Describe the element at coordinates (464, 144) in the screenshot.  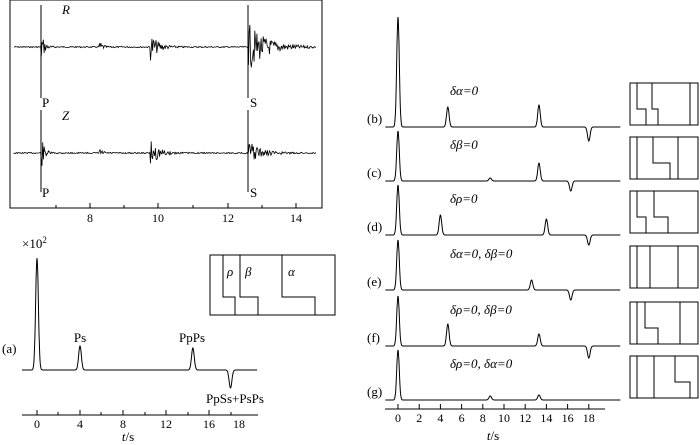
I see `panel-c-label: δβ=0` at that location.